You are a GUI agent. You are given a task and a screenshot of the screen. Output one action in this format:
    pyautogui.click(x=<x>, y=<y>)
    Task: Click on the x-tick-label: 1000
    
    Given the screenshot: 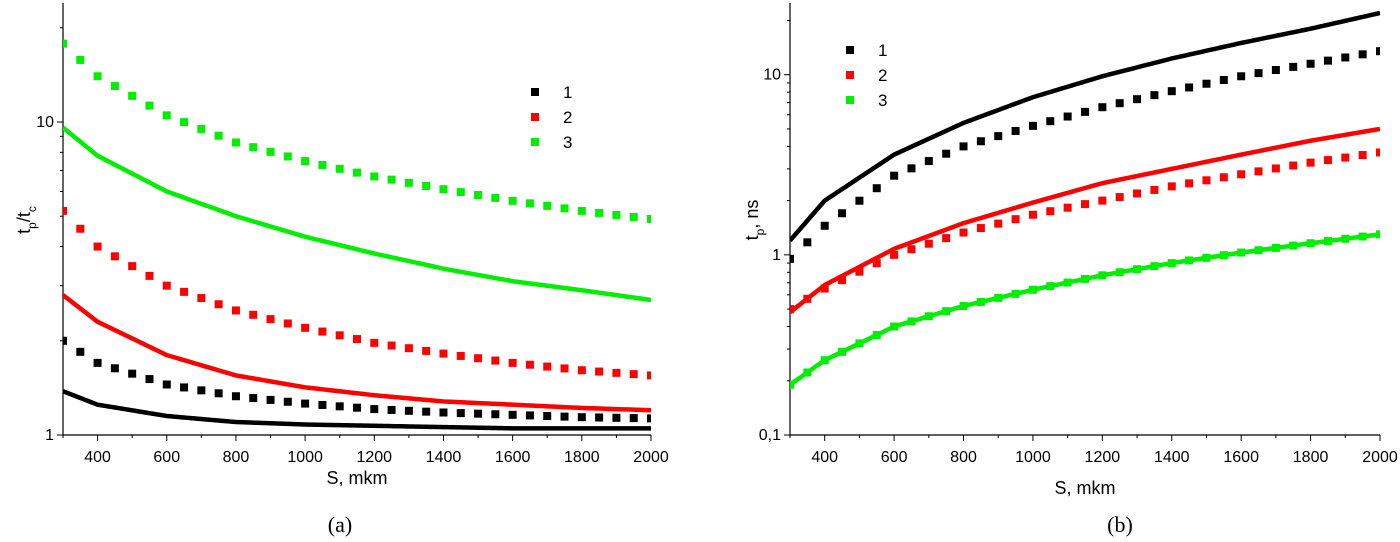 What is the action you would take?
    pyautogui.click(x=305, y=457)
    